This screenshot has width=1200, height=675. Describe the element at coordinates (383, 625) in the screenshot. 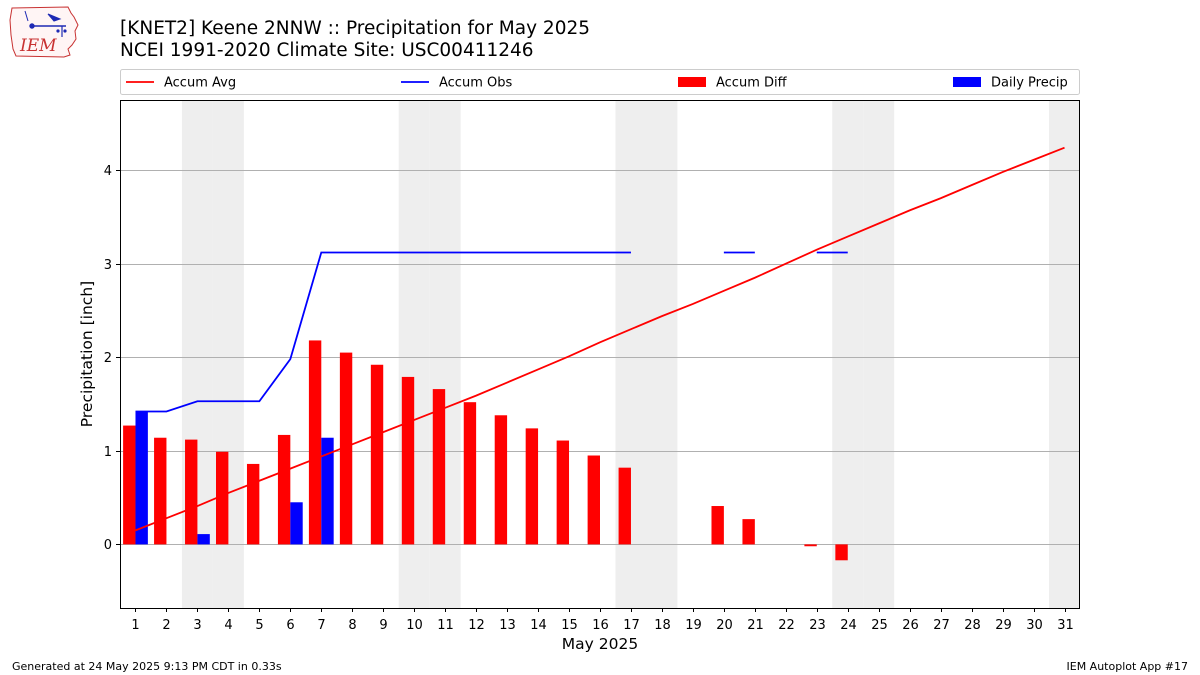

I see `x-tick-label: 9` at that location.